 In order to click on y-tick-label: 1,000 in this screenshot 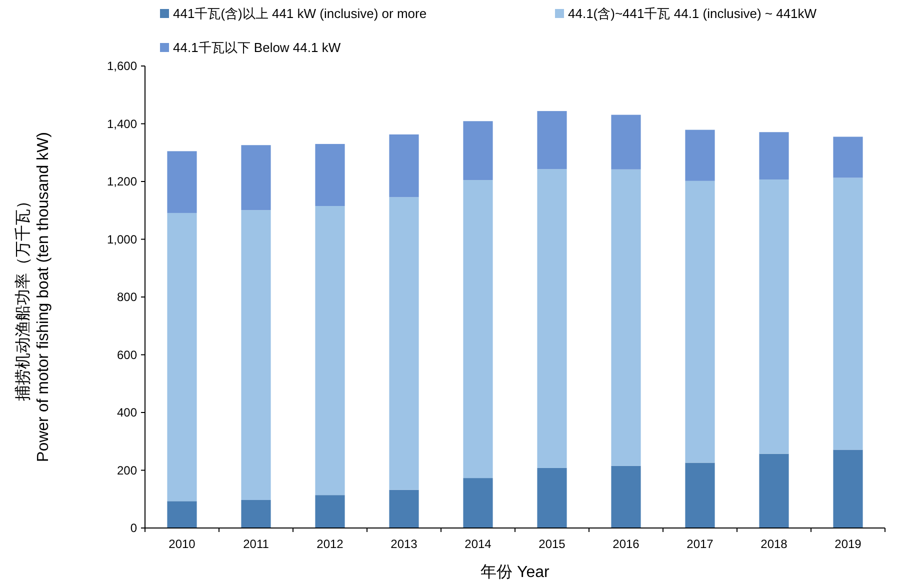, I will do `click(122, 239)`.